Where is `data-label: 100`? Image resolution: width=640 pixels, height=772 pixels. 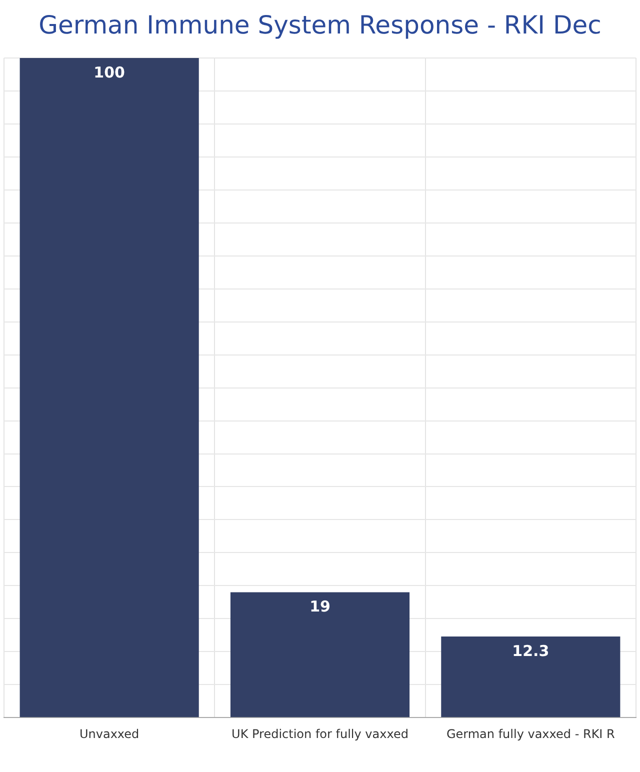 data-label: 100 is located at coordinates (109, 72).